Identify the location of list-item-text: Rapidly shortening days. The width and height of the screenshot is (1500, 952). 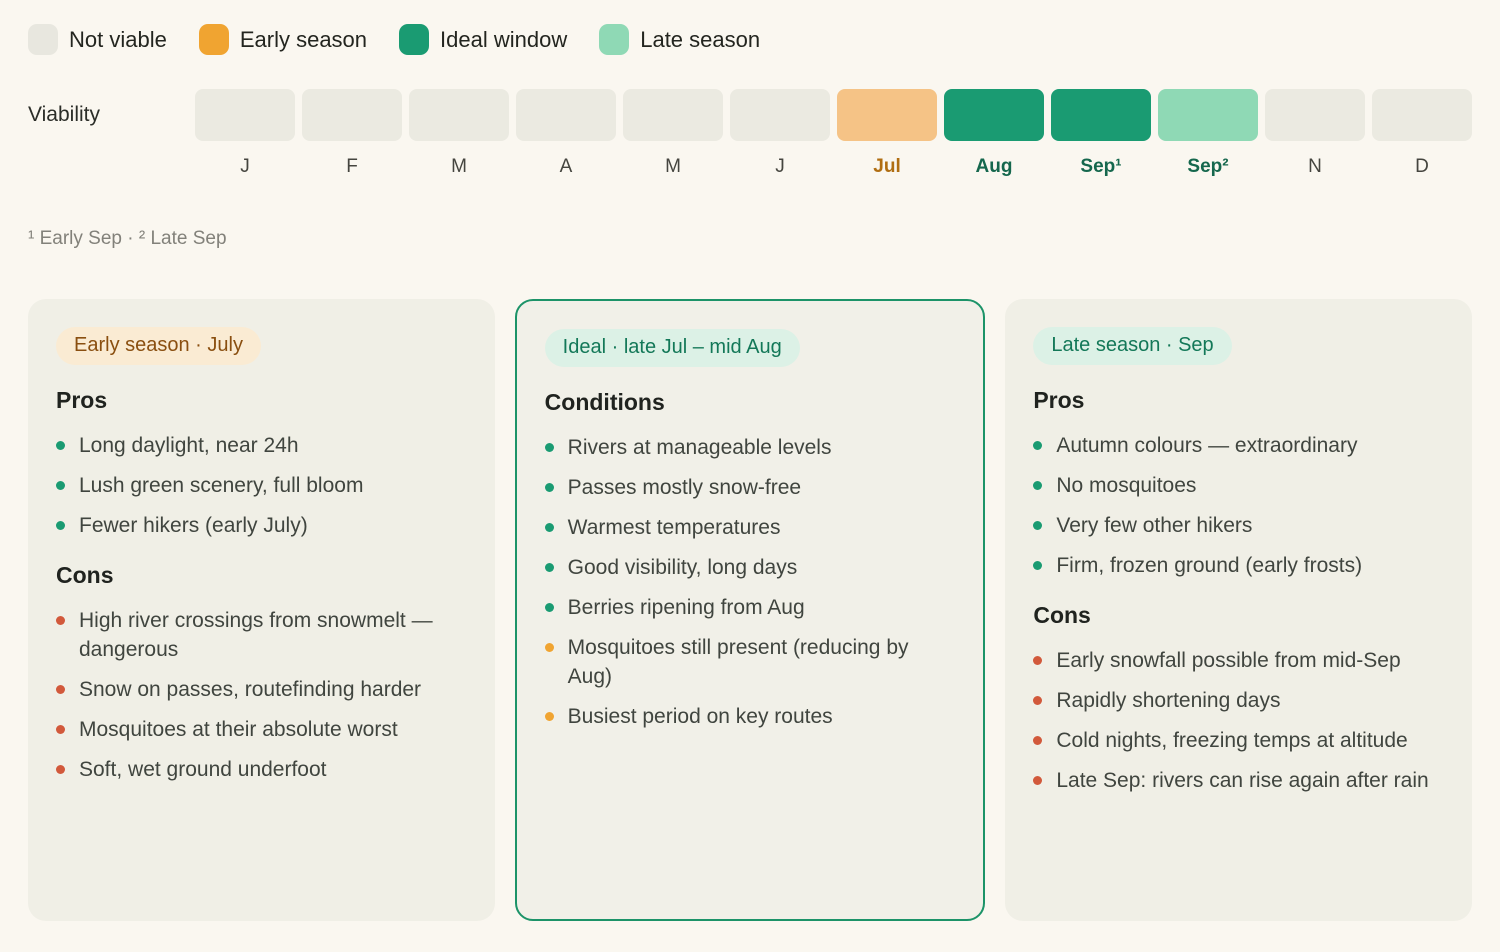
(1168, 700).